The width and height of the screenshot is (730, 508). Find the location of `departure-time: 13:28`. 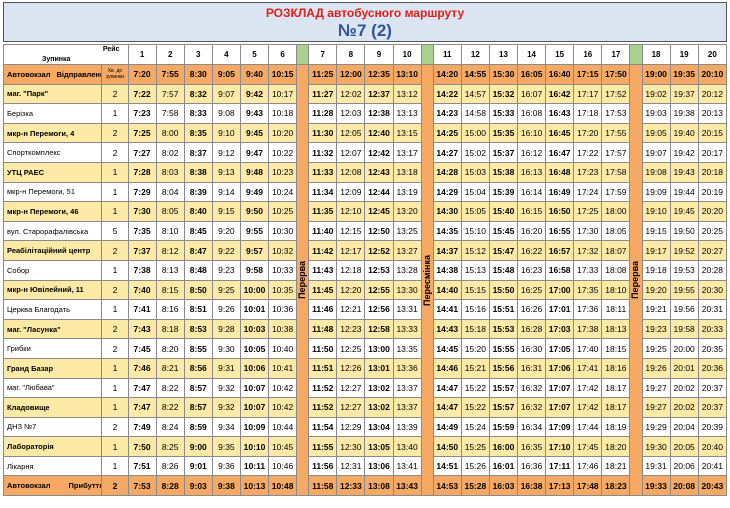

departure-time: 13:28 is located at coordinates (407, 270).